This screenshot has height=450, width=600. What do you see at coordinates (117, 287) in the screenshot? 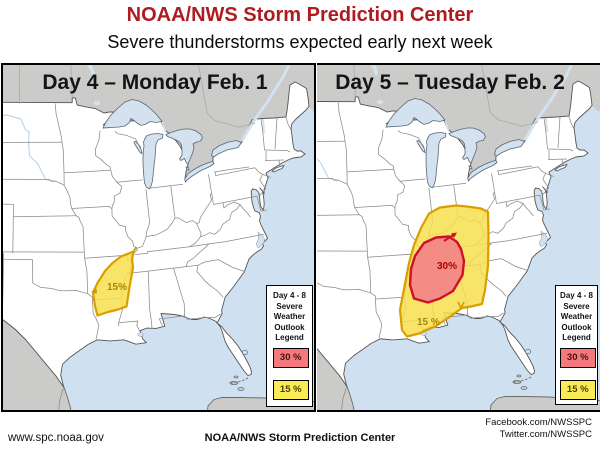
I see `svg-text: 15%` at bounding box center [117, 287].